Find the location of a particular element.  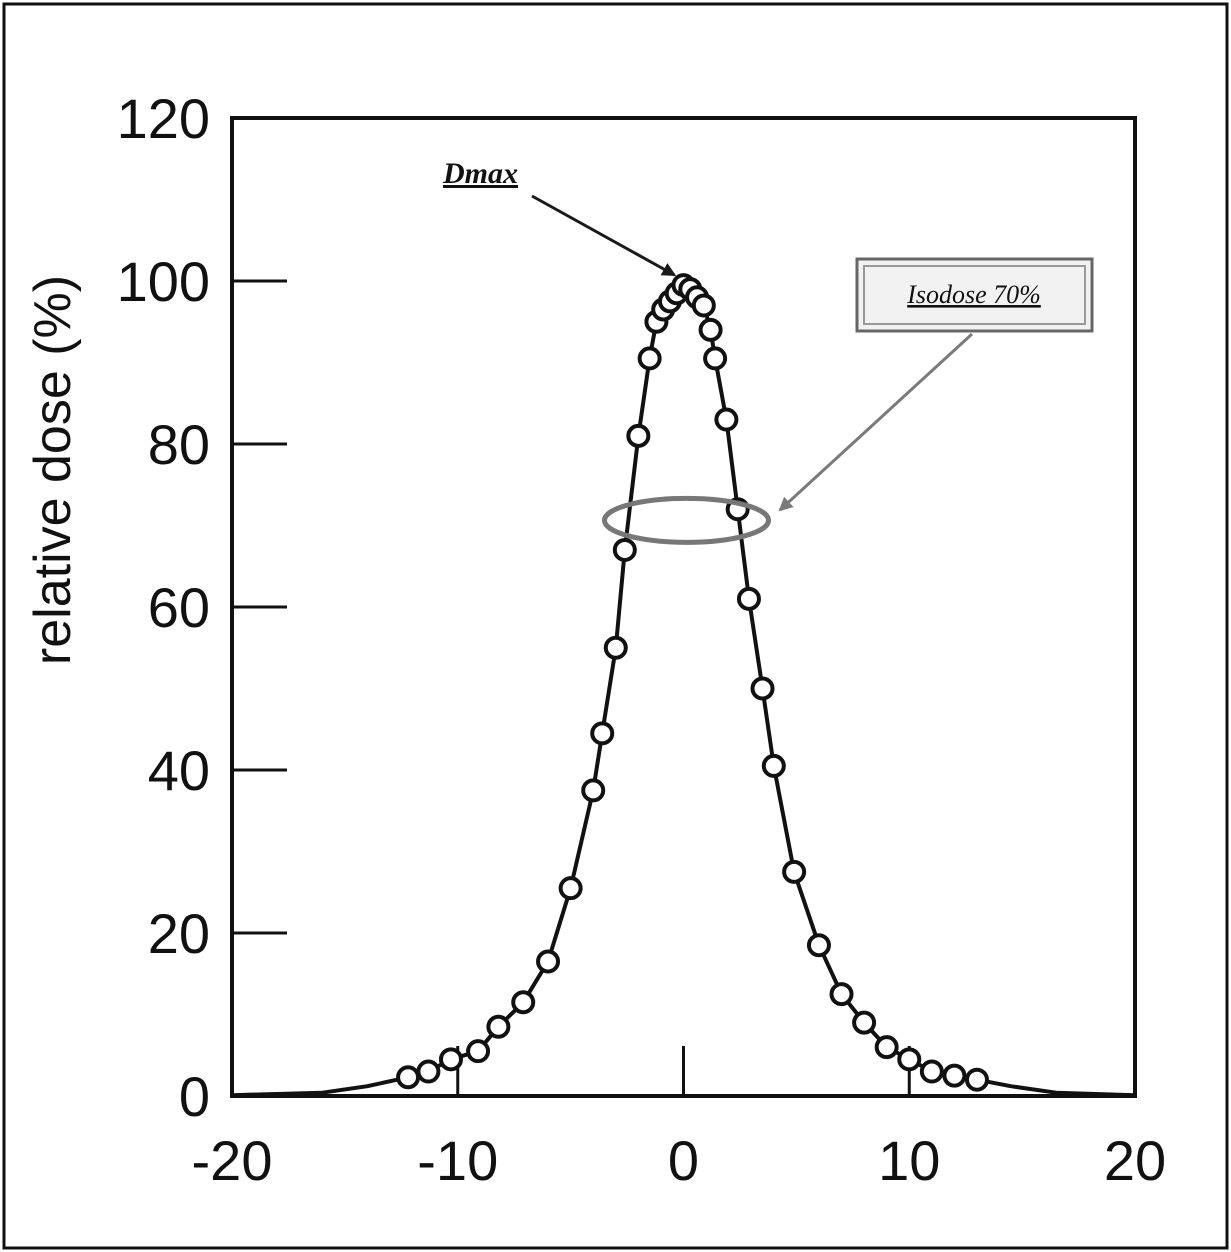

isodose-label-box-inner is located at coordinates (974, 295).